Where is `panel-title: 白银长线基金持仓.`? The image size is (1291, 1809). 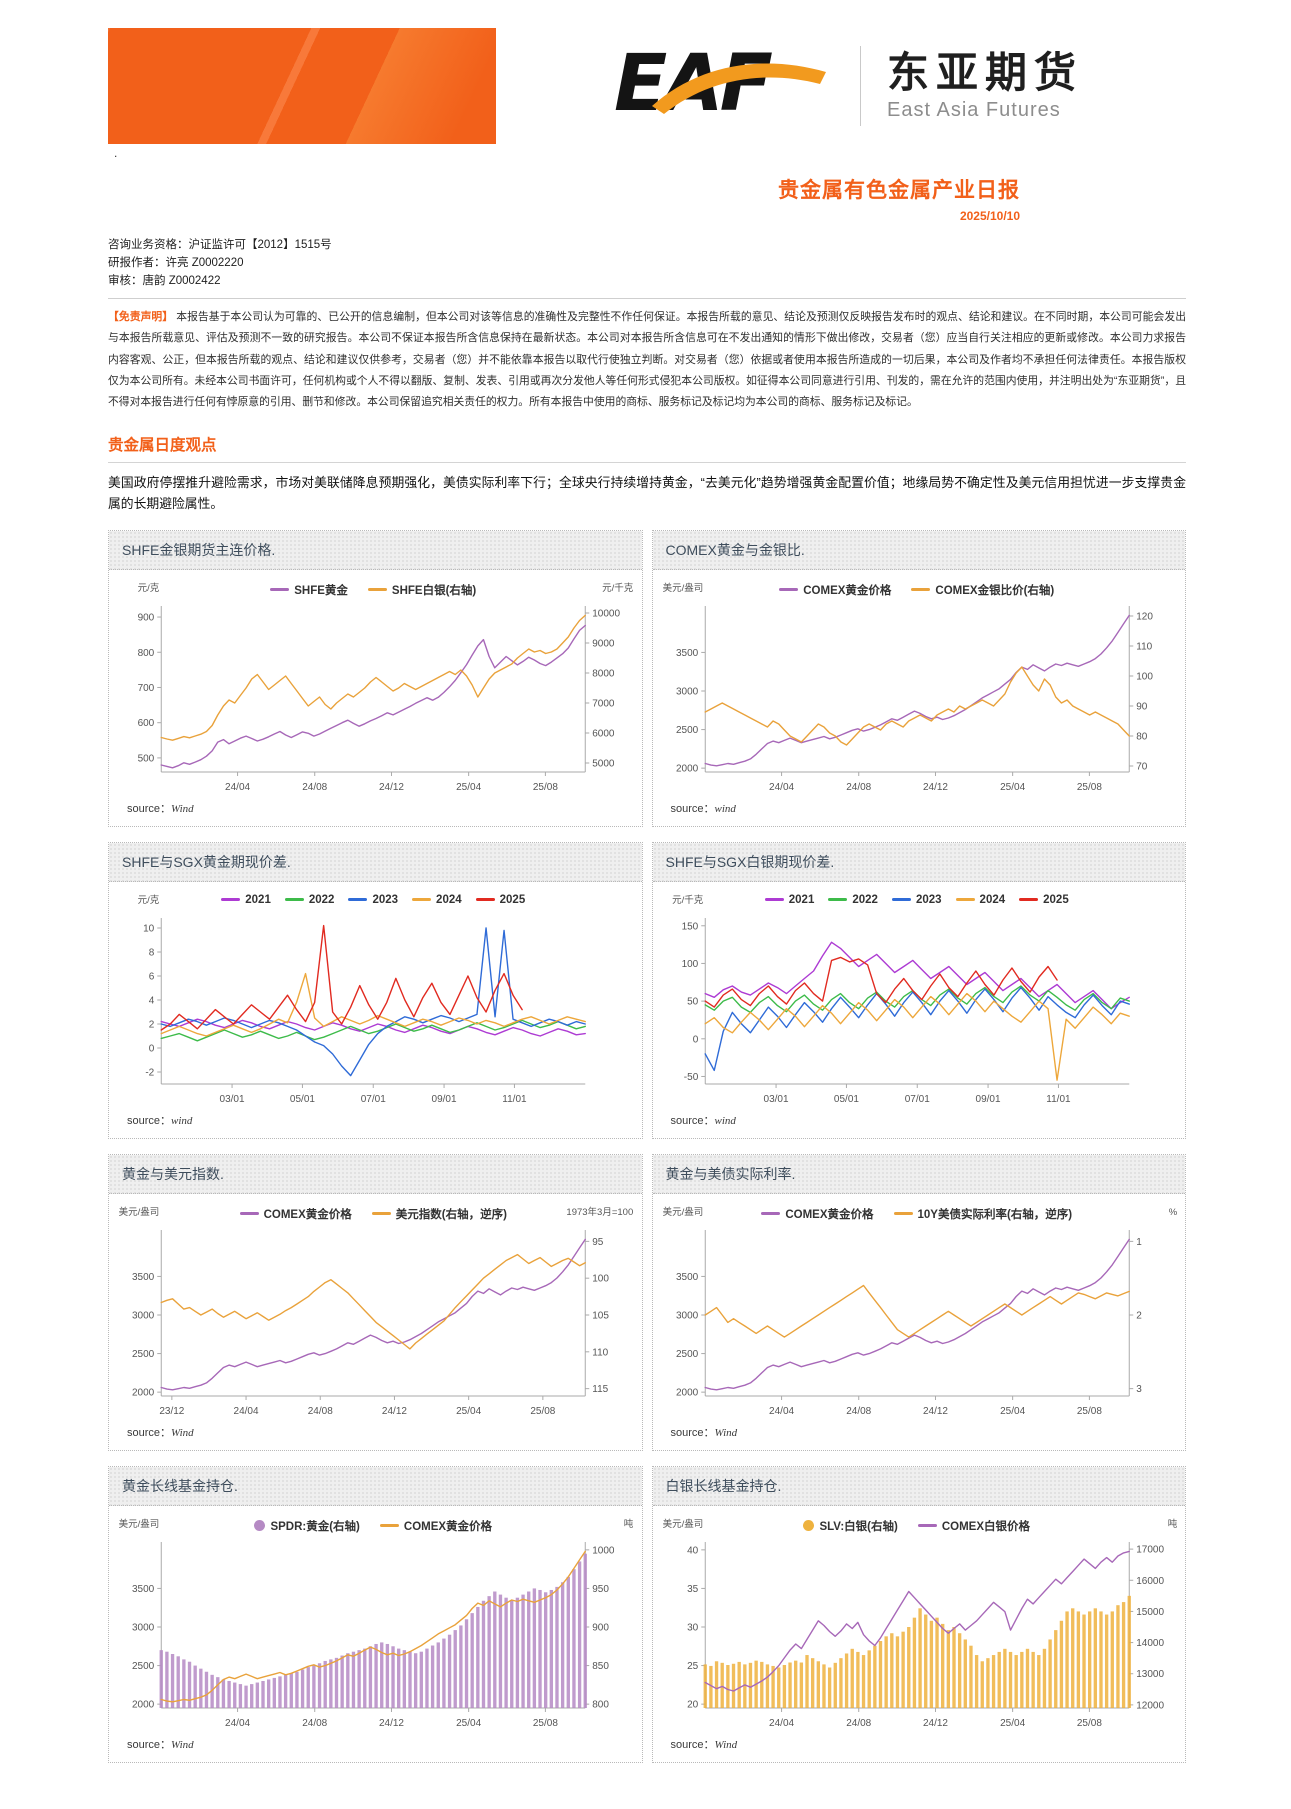
panel-title: 白银长线基金持仓. is located at coordinates (918, 1486).